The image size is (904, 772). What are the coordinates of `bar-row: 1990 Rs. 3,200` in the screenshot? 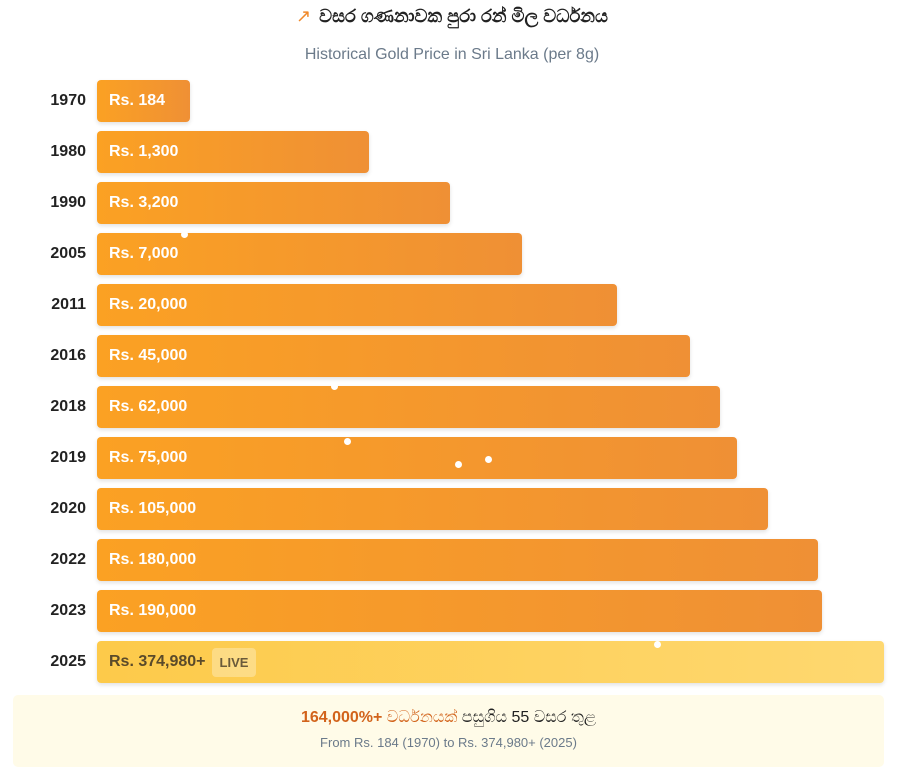 It's located at (452, 203).